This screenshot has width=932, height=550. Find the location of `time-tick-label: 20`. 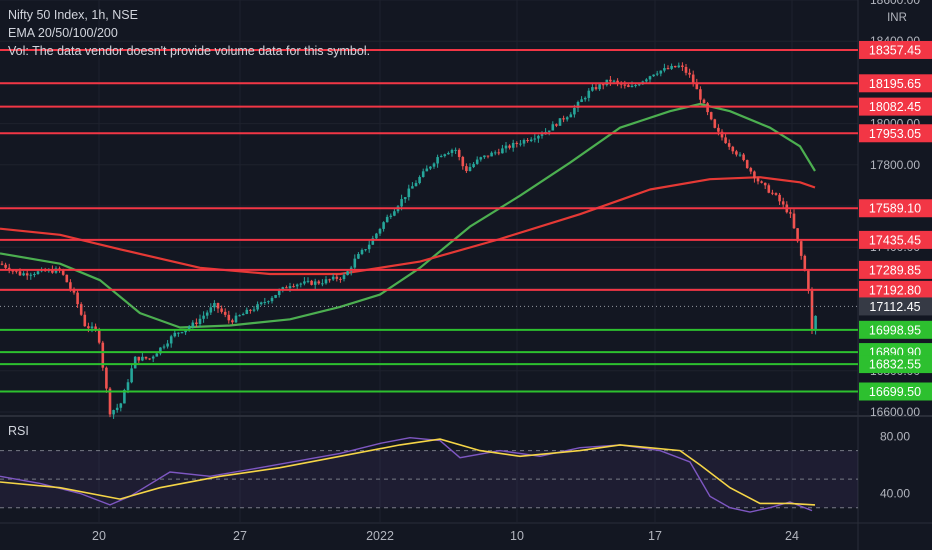

time-tick-label: 20 is located at coordinates (99, 536).